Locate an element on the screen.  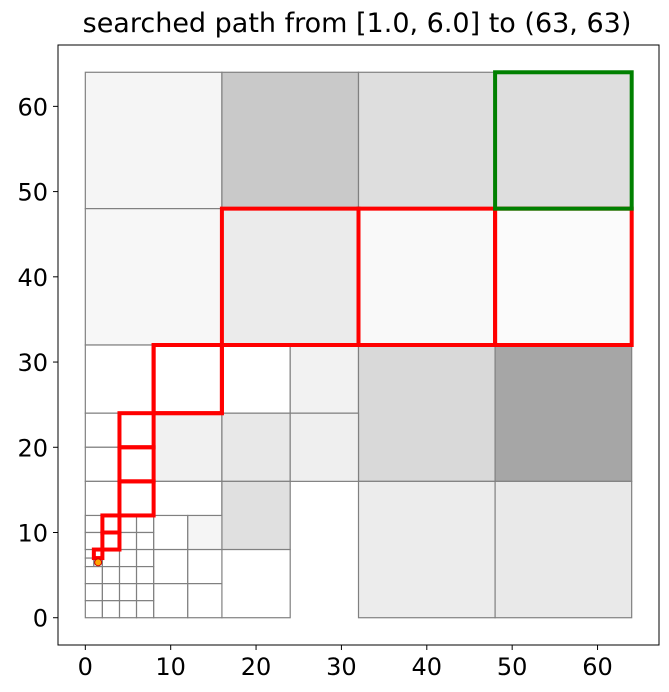
x-tick-label: 20 is located at coordinates (256, 667).